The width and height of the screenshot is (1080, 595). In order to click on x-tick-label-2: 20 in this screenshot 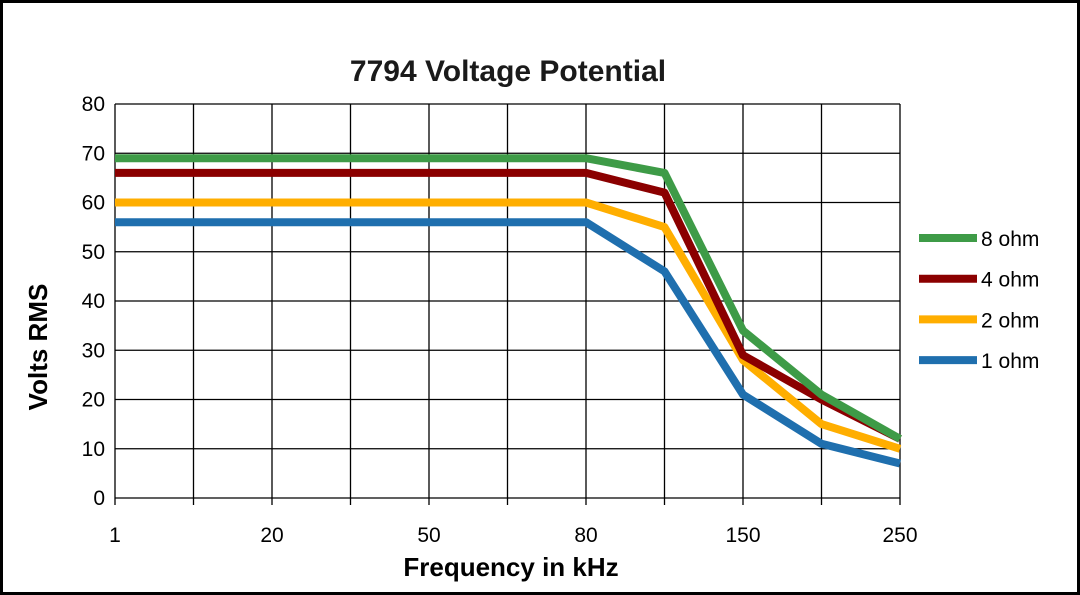, I will do `click(271, 535)`.